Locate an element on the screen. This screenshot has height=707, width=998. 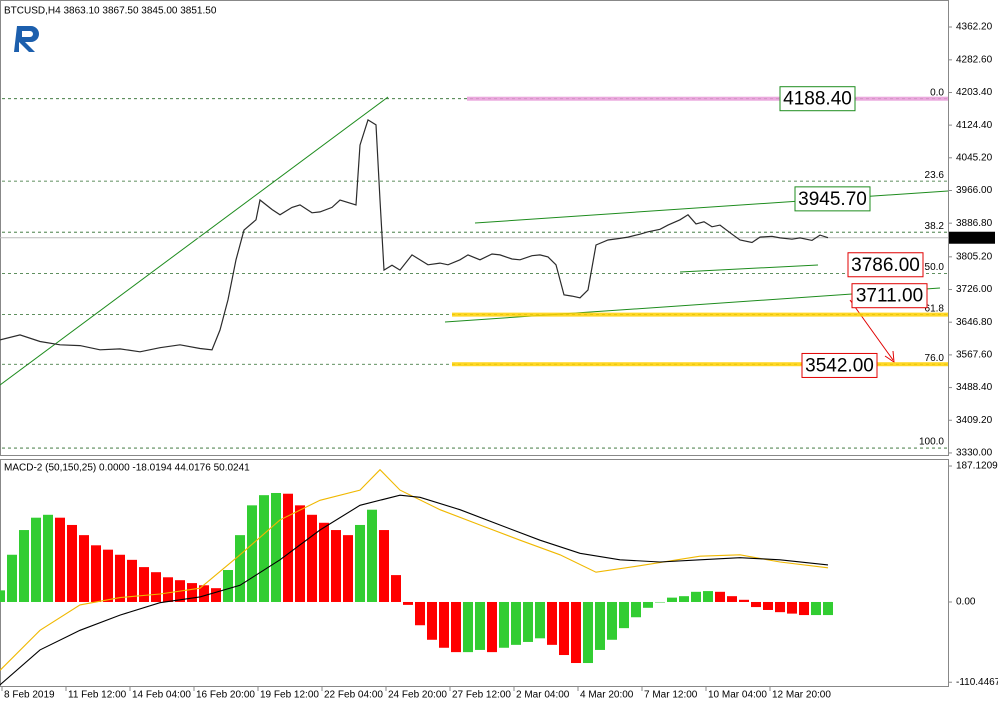
fib-level-label: 100.0 is located at coordinates (931, 442).